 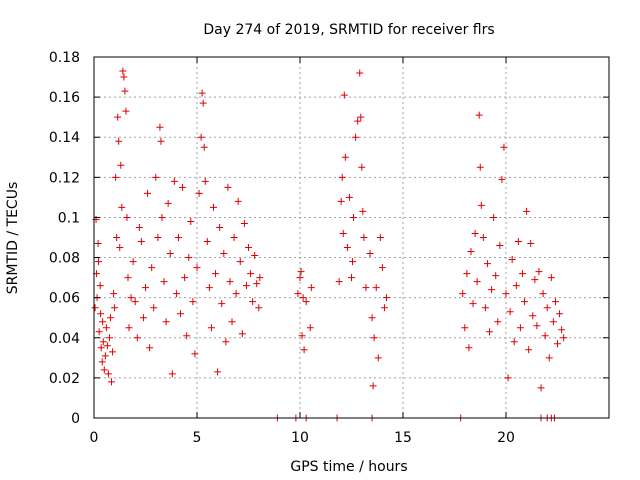 I want to click on y-tick-label: 0.14, so click(x=64, y=138).